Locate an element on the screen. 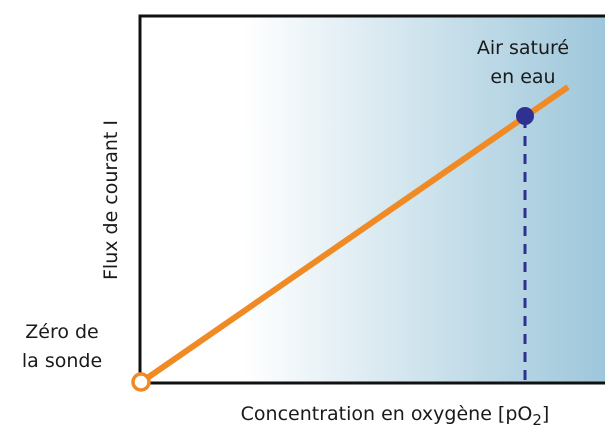 This screenshot has height=434, width=605. x-axis-label: Concentration en oxygène [pO2] is located at coordinates (395, 416).